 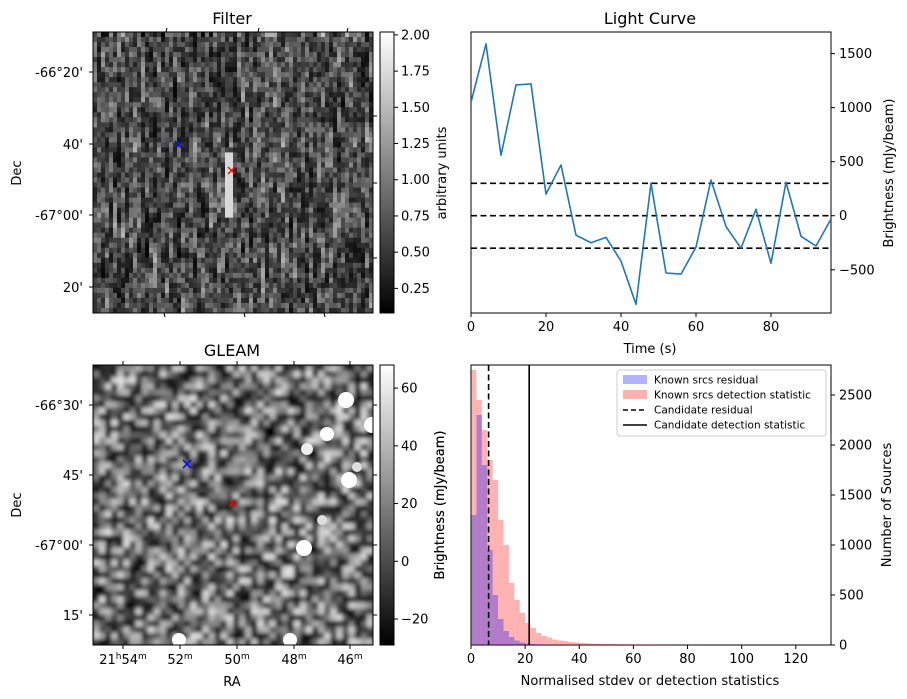 What do you see at coordinates (440, 505) in the screenshot?
I see `histogram-ylabel-left: Brightness (mJy/beam)` at bounding box center [440, 505].